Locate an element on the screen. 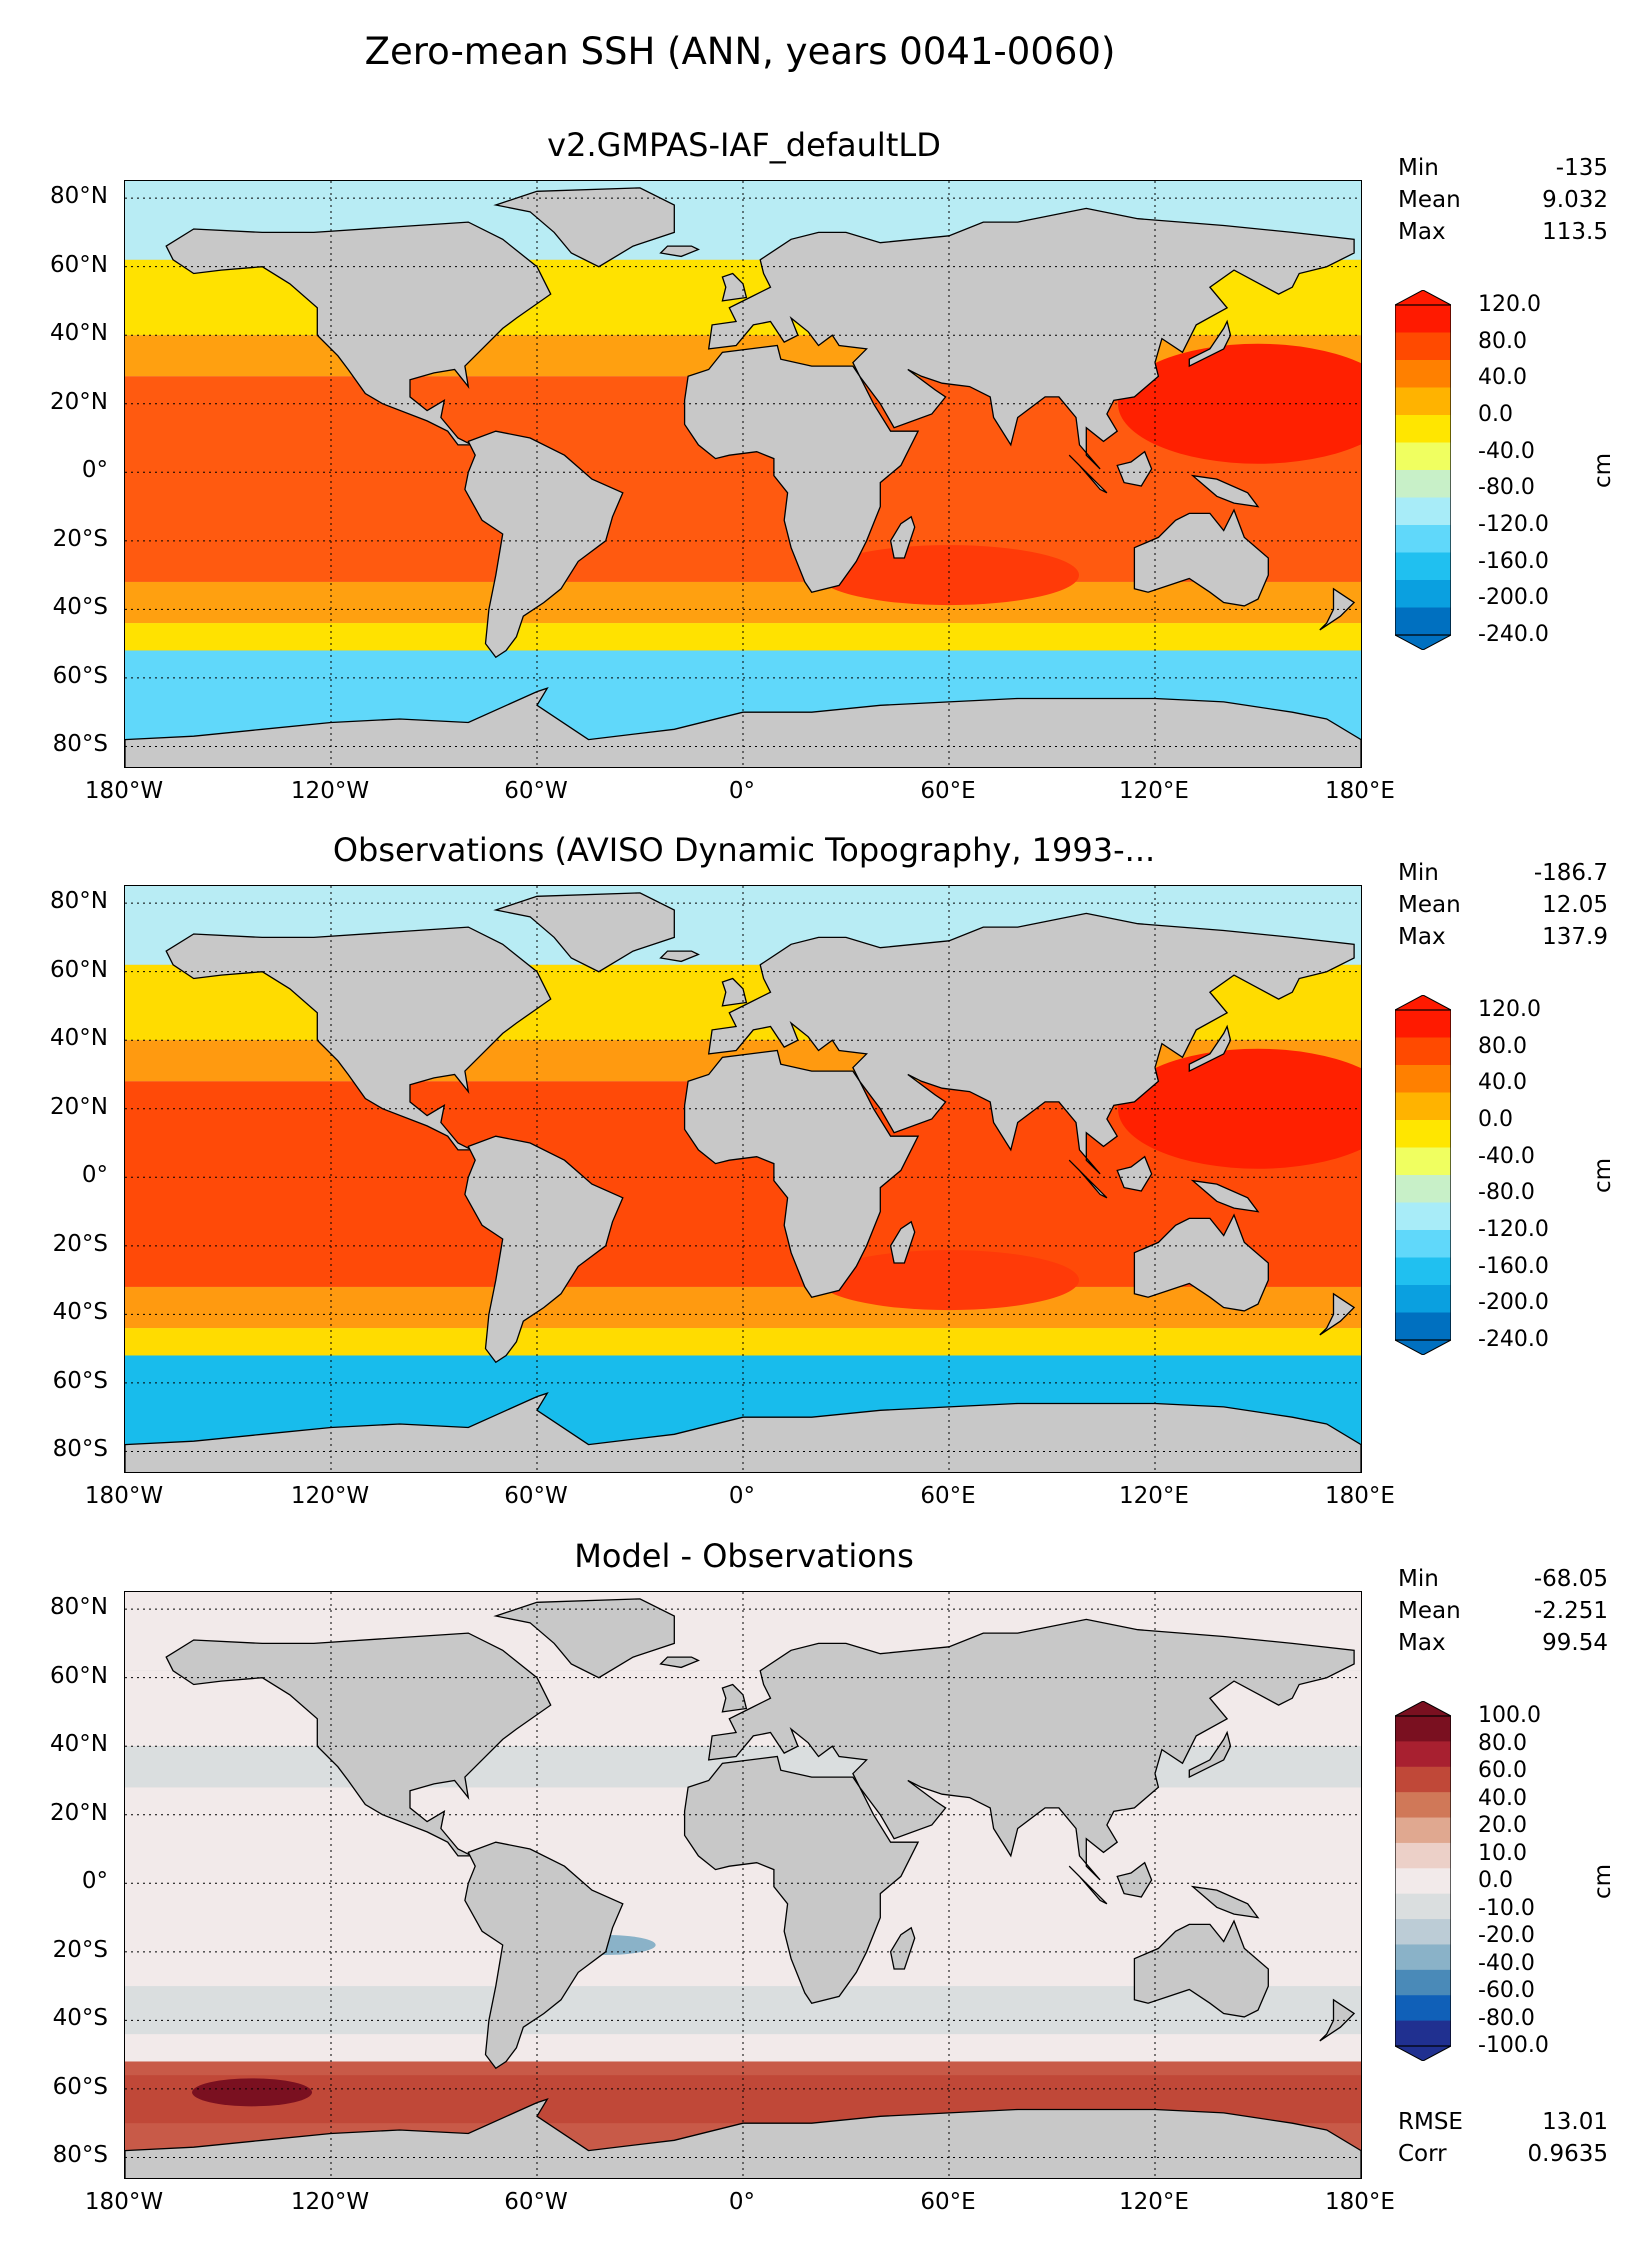 The height and width of the screenshot is (2265, 1651). longitude-tick-label: 180°W is located at coordinates (124, 791).